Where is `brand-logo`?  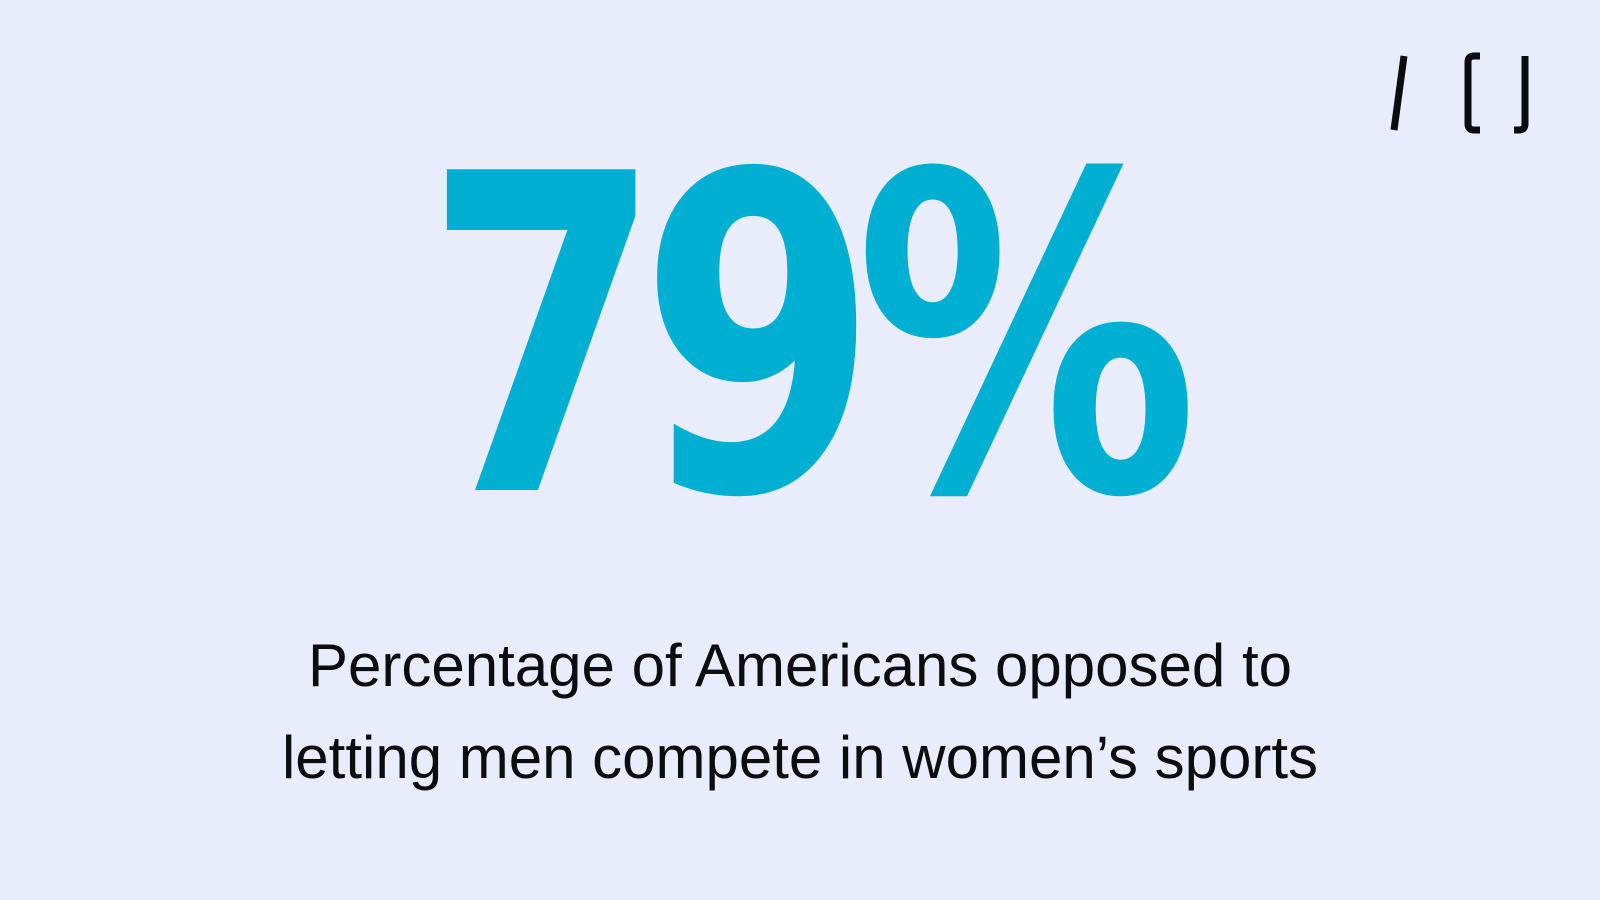 brand-logo is located at coordinates (1463, 93).